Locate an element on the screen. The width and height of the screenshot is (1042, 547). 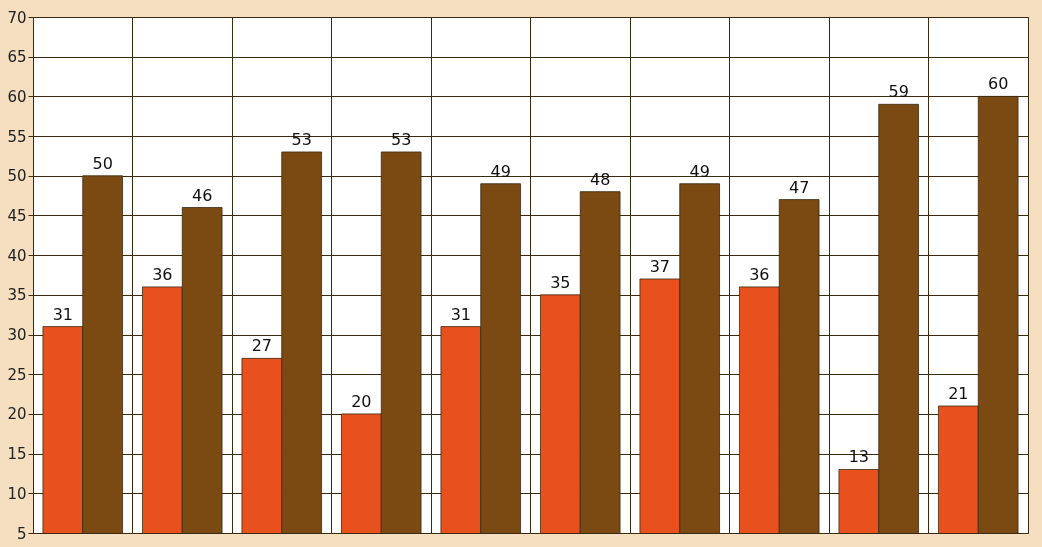
data-label: 37 is located at coordinates (660, 266).